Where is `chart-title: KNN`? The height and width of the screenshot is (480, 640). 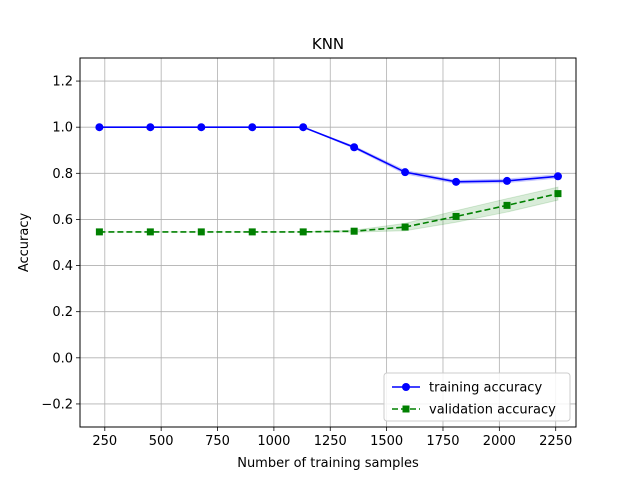 chart-title: KNN is located at coordinates (328, 44).